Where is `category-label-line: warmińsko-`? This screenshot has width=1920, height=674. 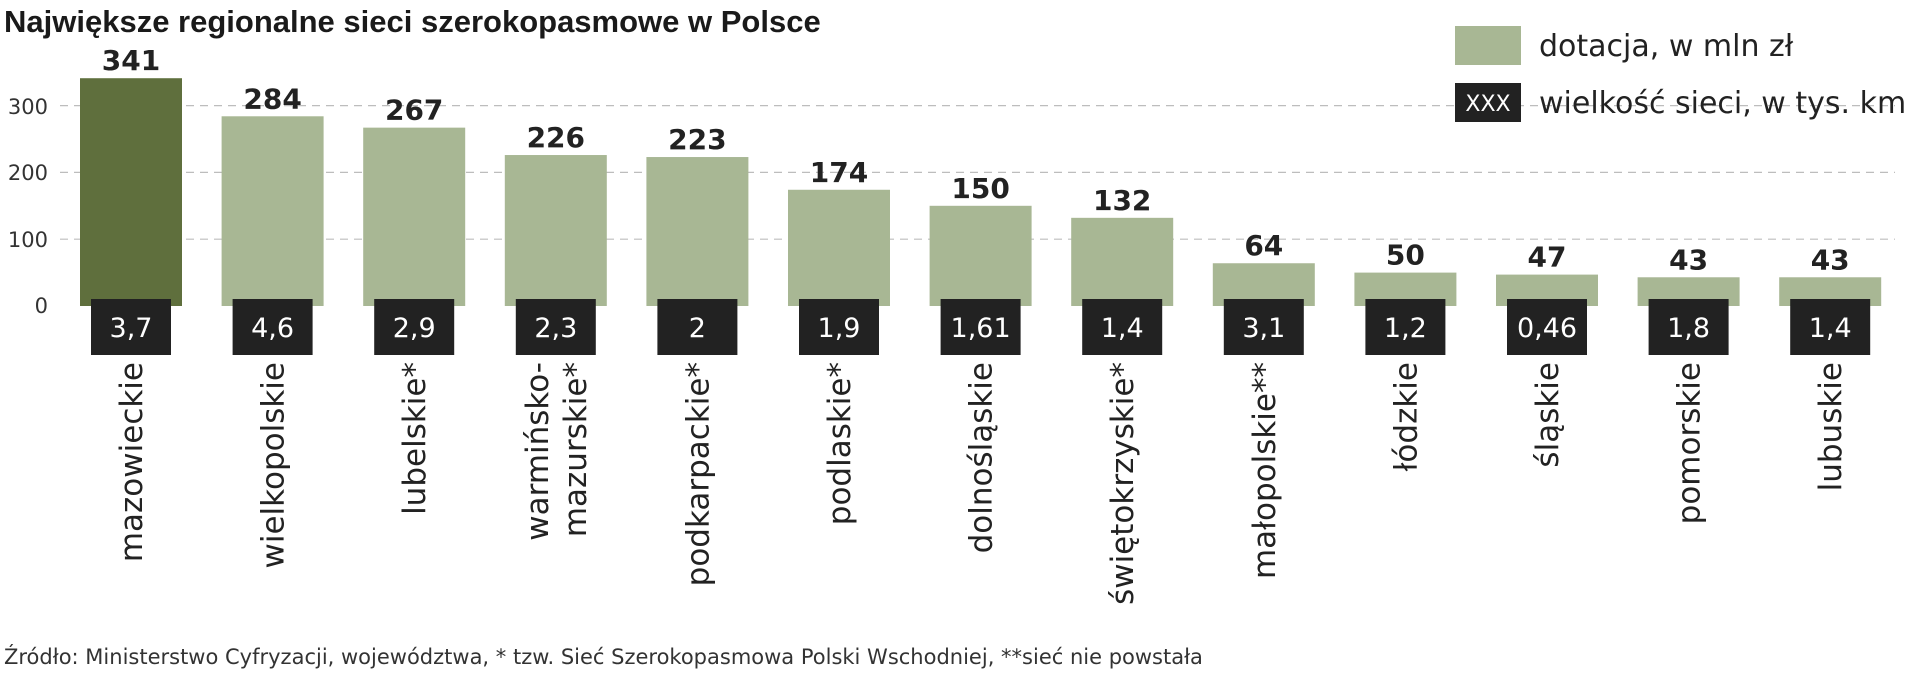
category-label-line: warmińsko- is located at coordinates (538, 451).